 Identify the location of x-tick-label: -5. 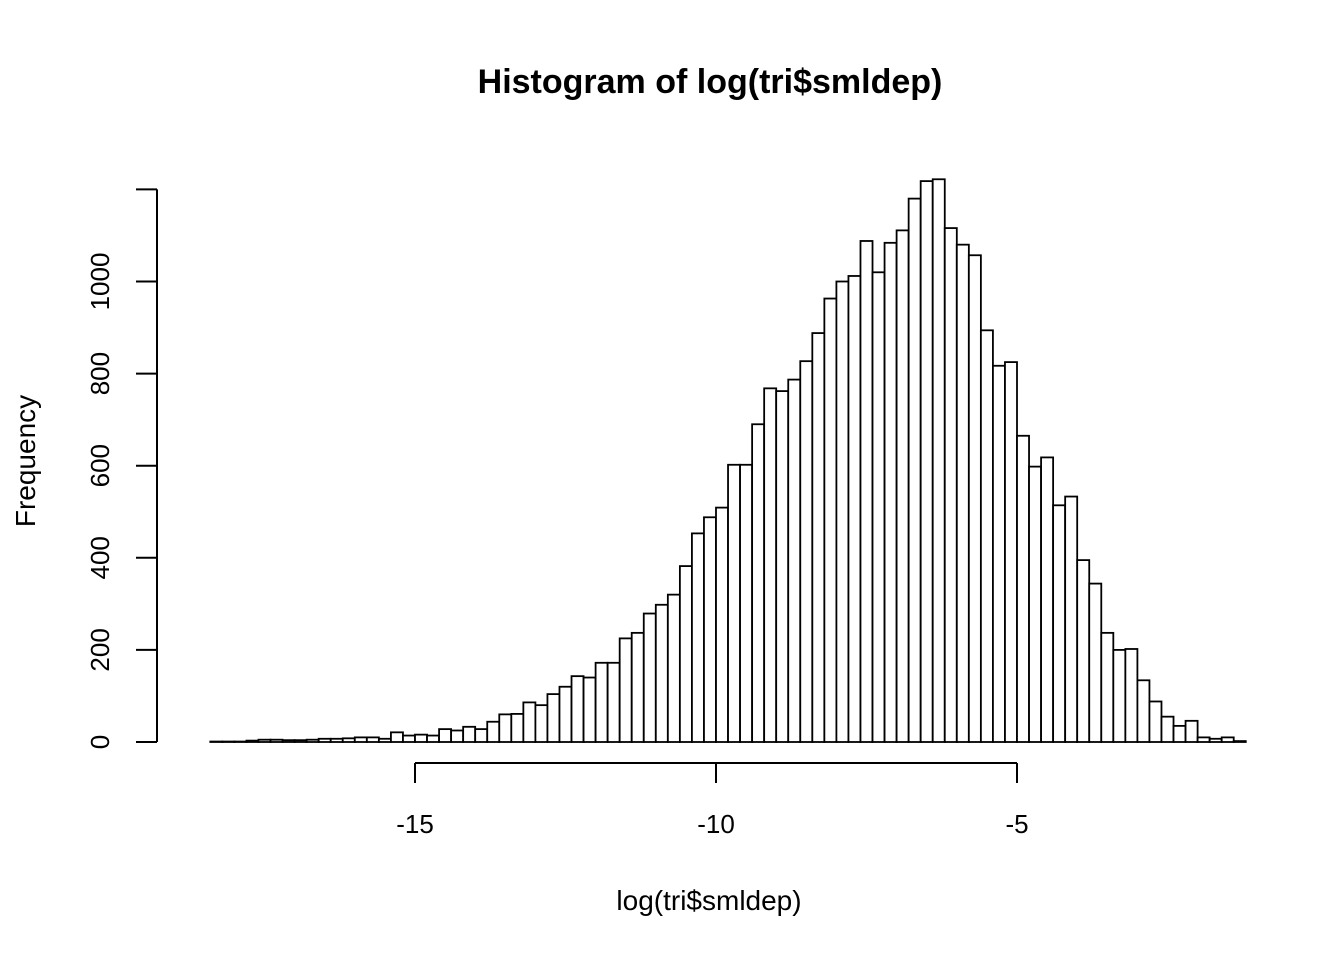
(1016, 824).